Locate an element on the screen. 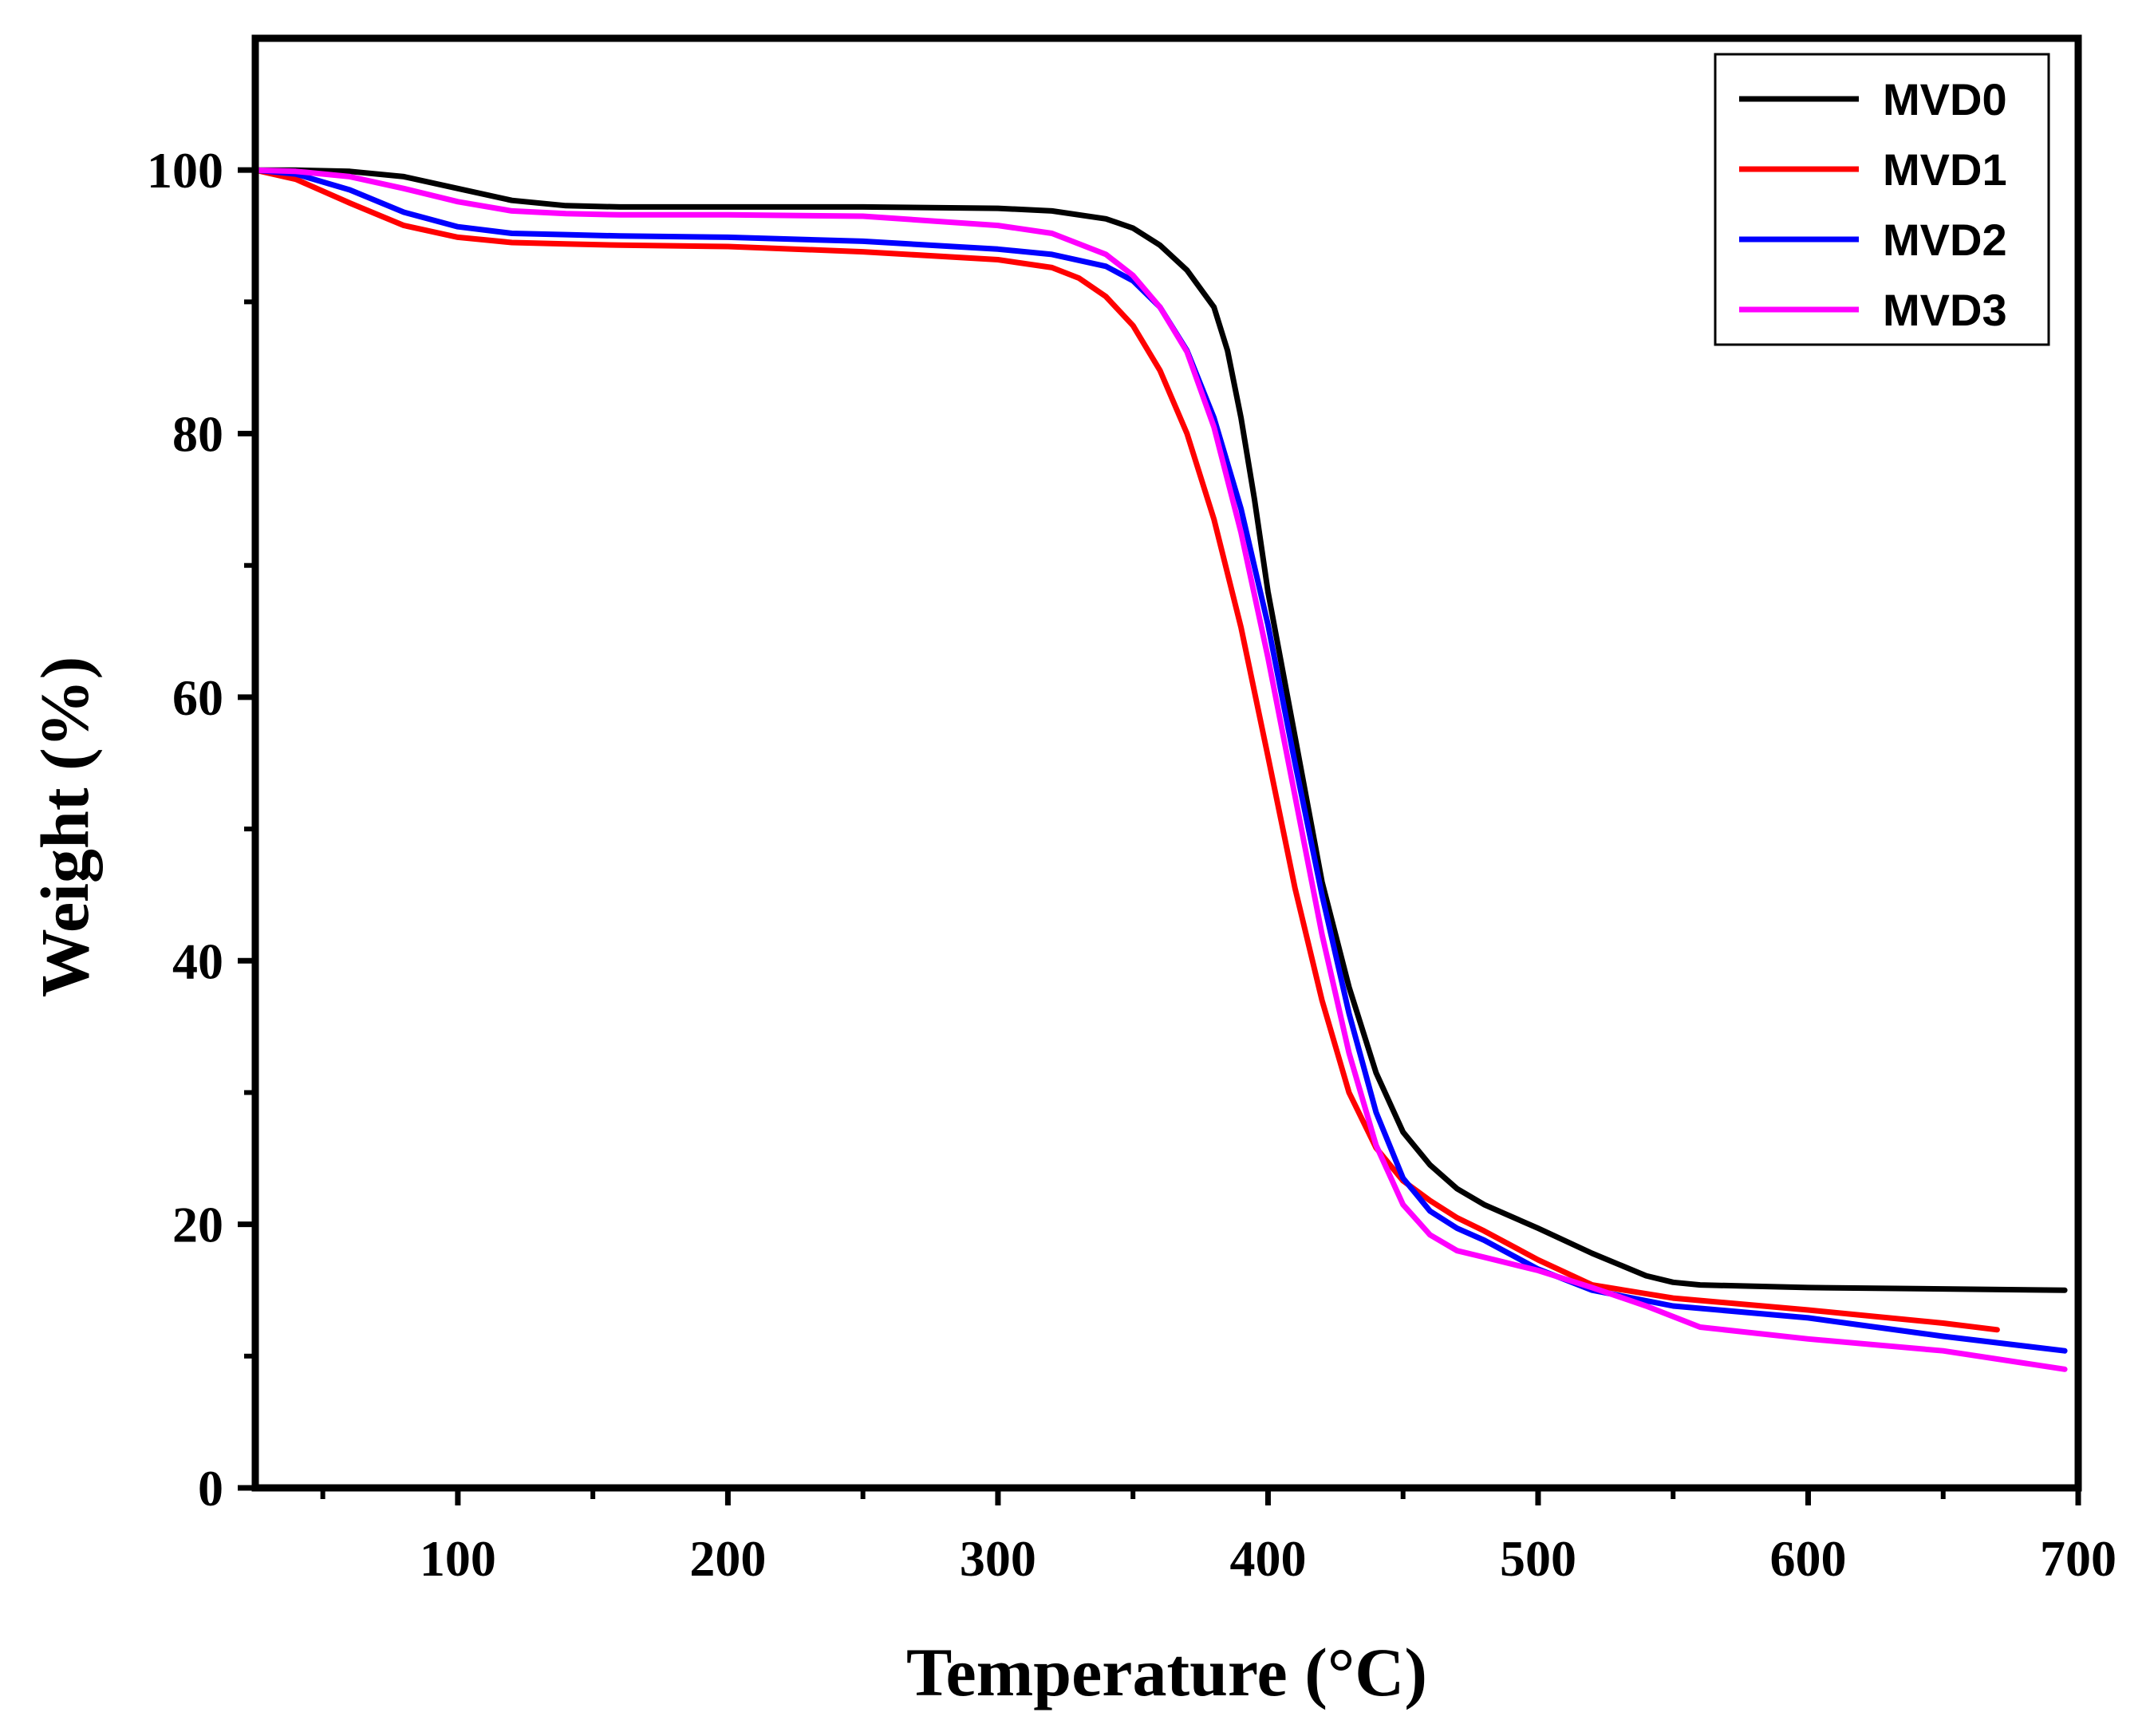 The height and width of the screenshot is (1736, 2150). y-tick-label-20: 20 is located at coordinates (197, 1225).